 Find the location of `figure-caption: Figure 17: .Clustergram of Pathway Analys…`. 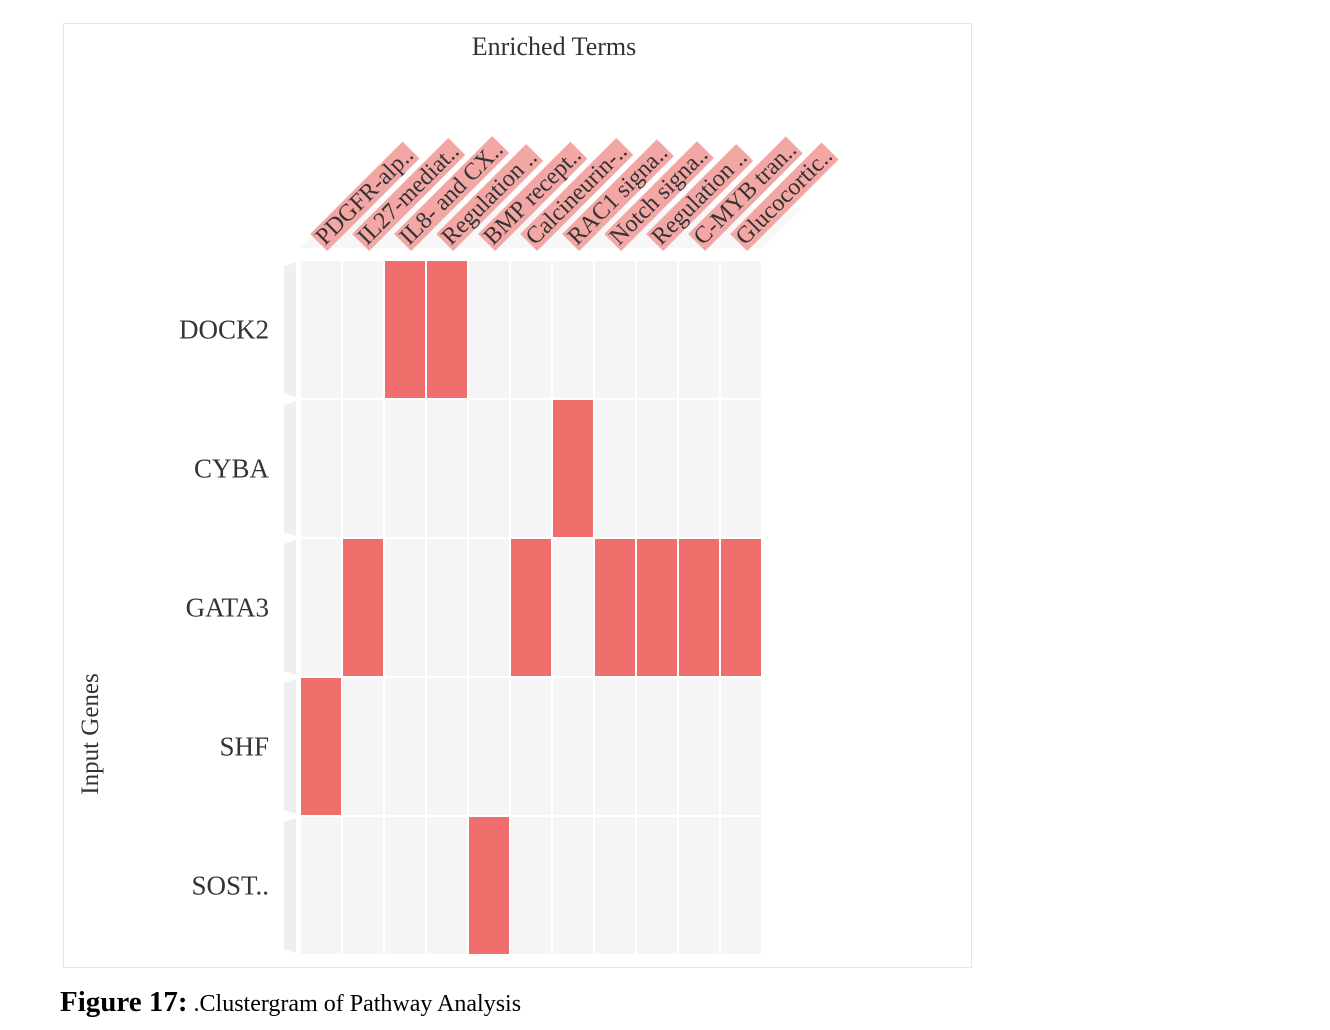

figure-caption: Figure 17: .Clustergram of Pathway Analys… is located at coordinates (290, 1002).